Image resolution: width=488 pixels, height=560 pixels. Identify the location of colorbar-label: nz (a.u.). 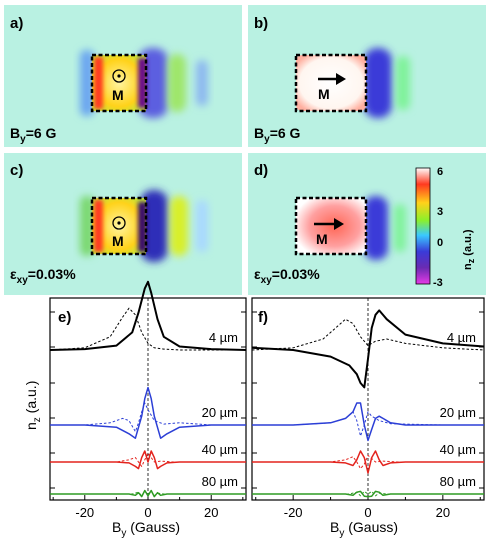
(469, 249).